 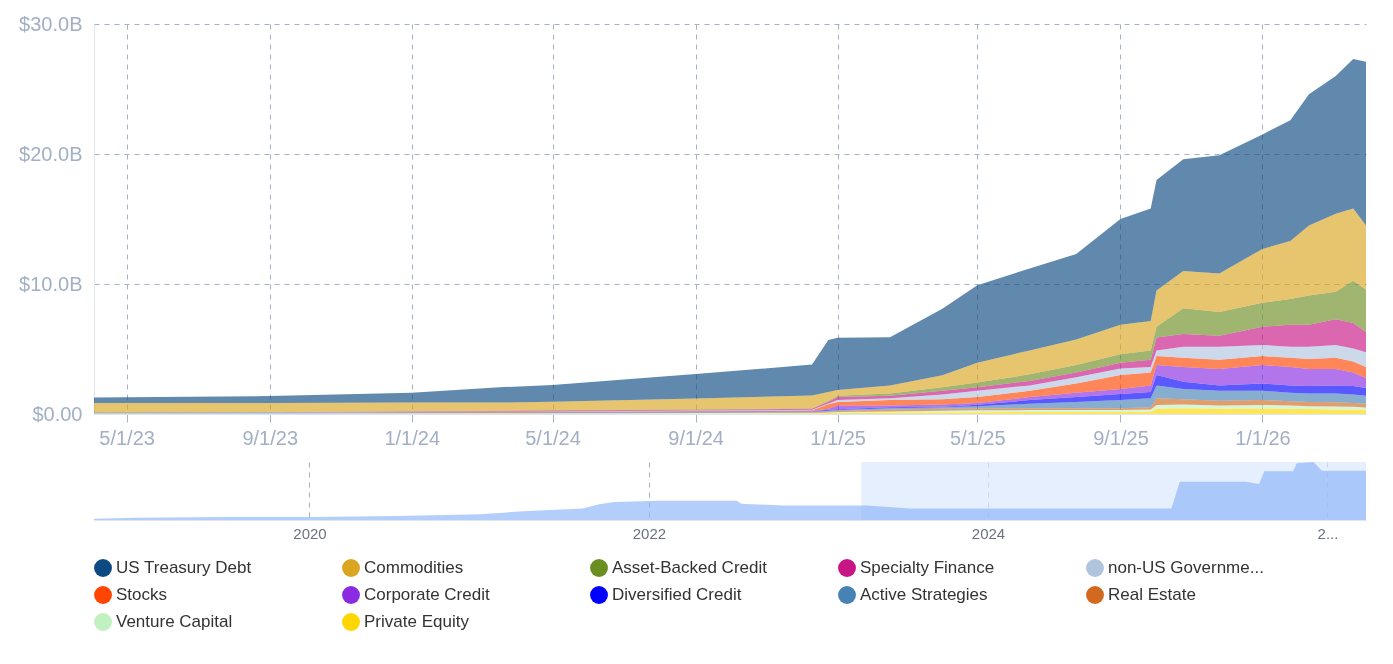 What do you see at coordinates (924, 594) in the screenshot?
I see `legend-label: Active Strategies` at bounding box center [924, 594].